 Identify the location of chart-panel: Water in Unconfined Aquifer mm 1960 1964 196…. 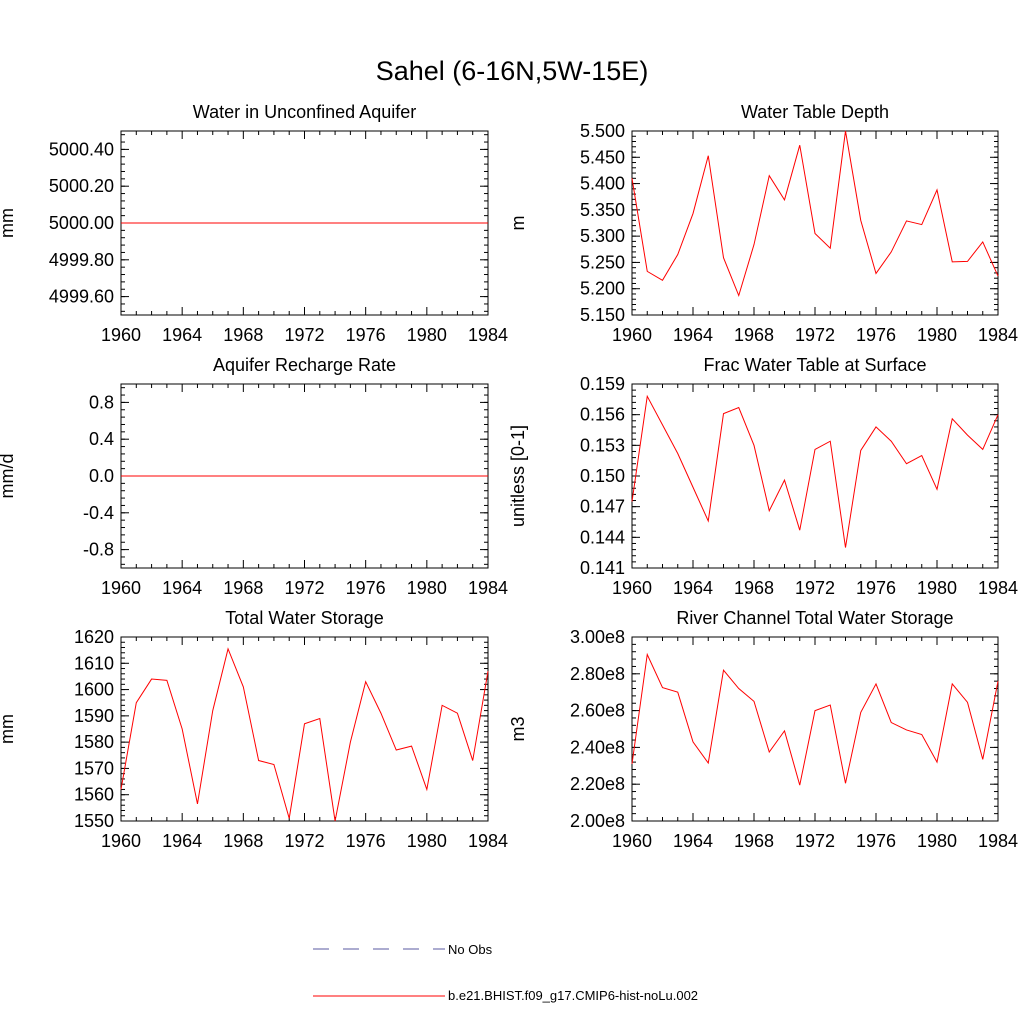
(254, 223).